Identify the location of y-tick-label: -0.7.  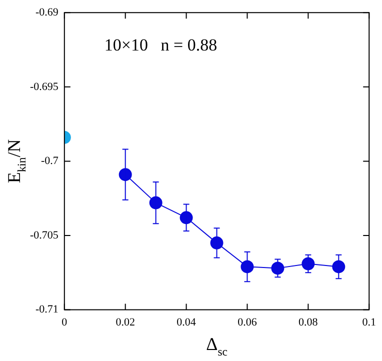
(49, 161).